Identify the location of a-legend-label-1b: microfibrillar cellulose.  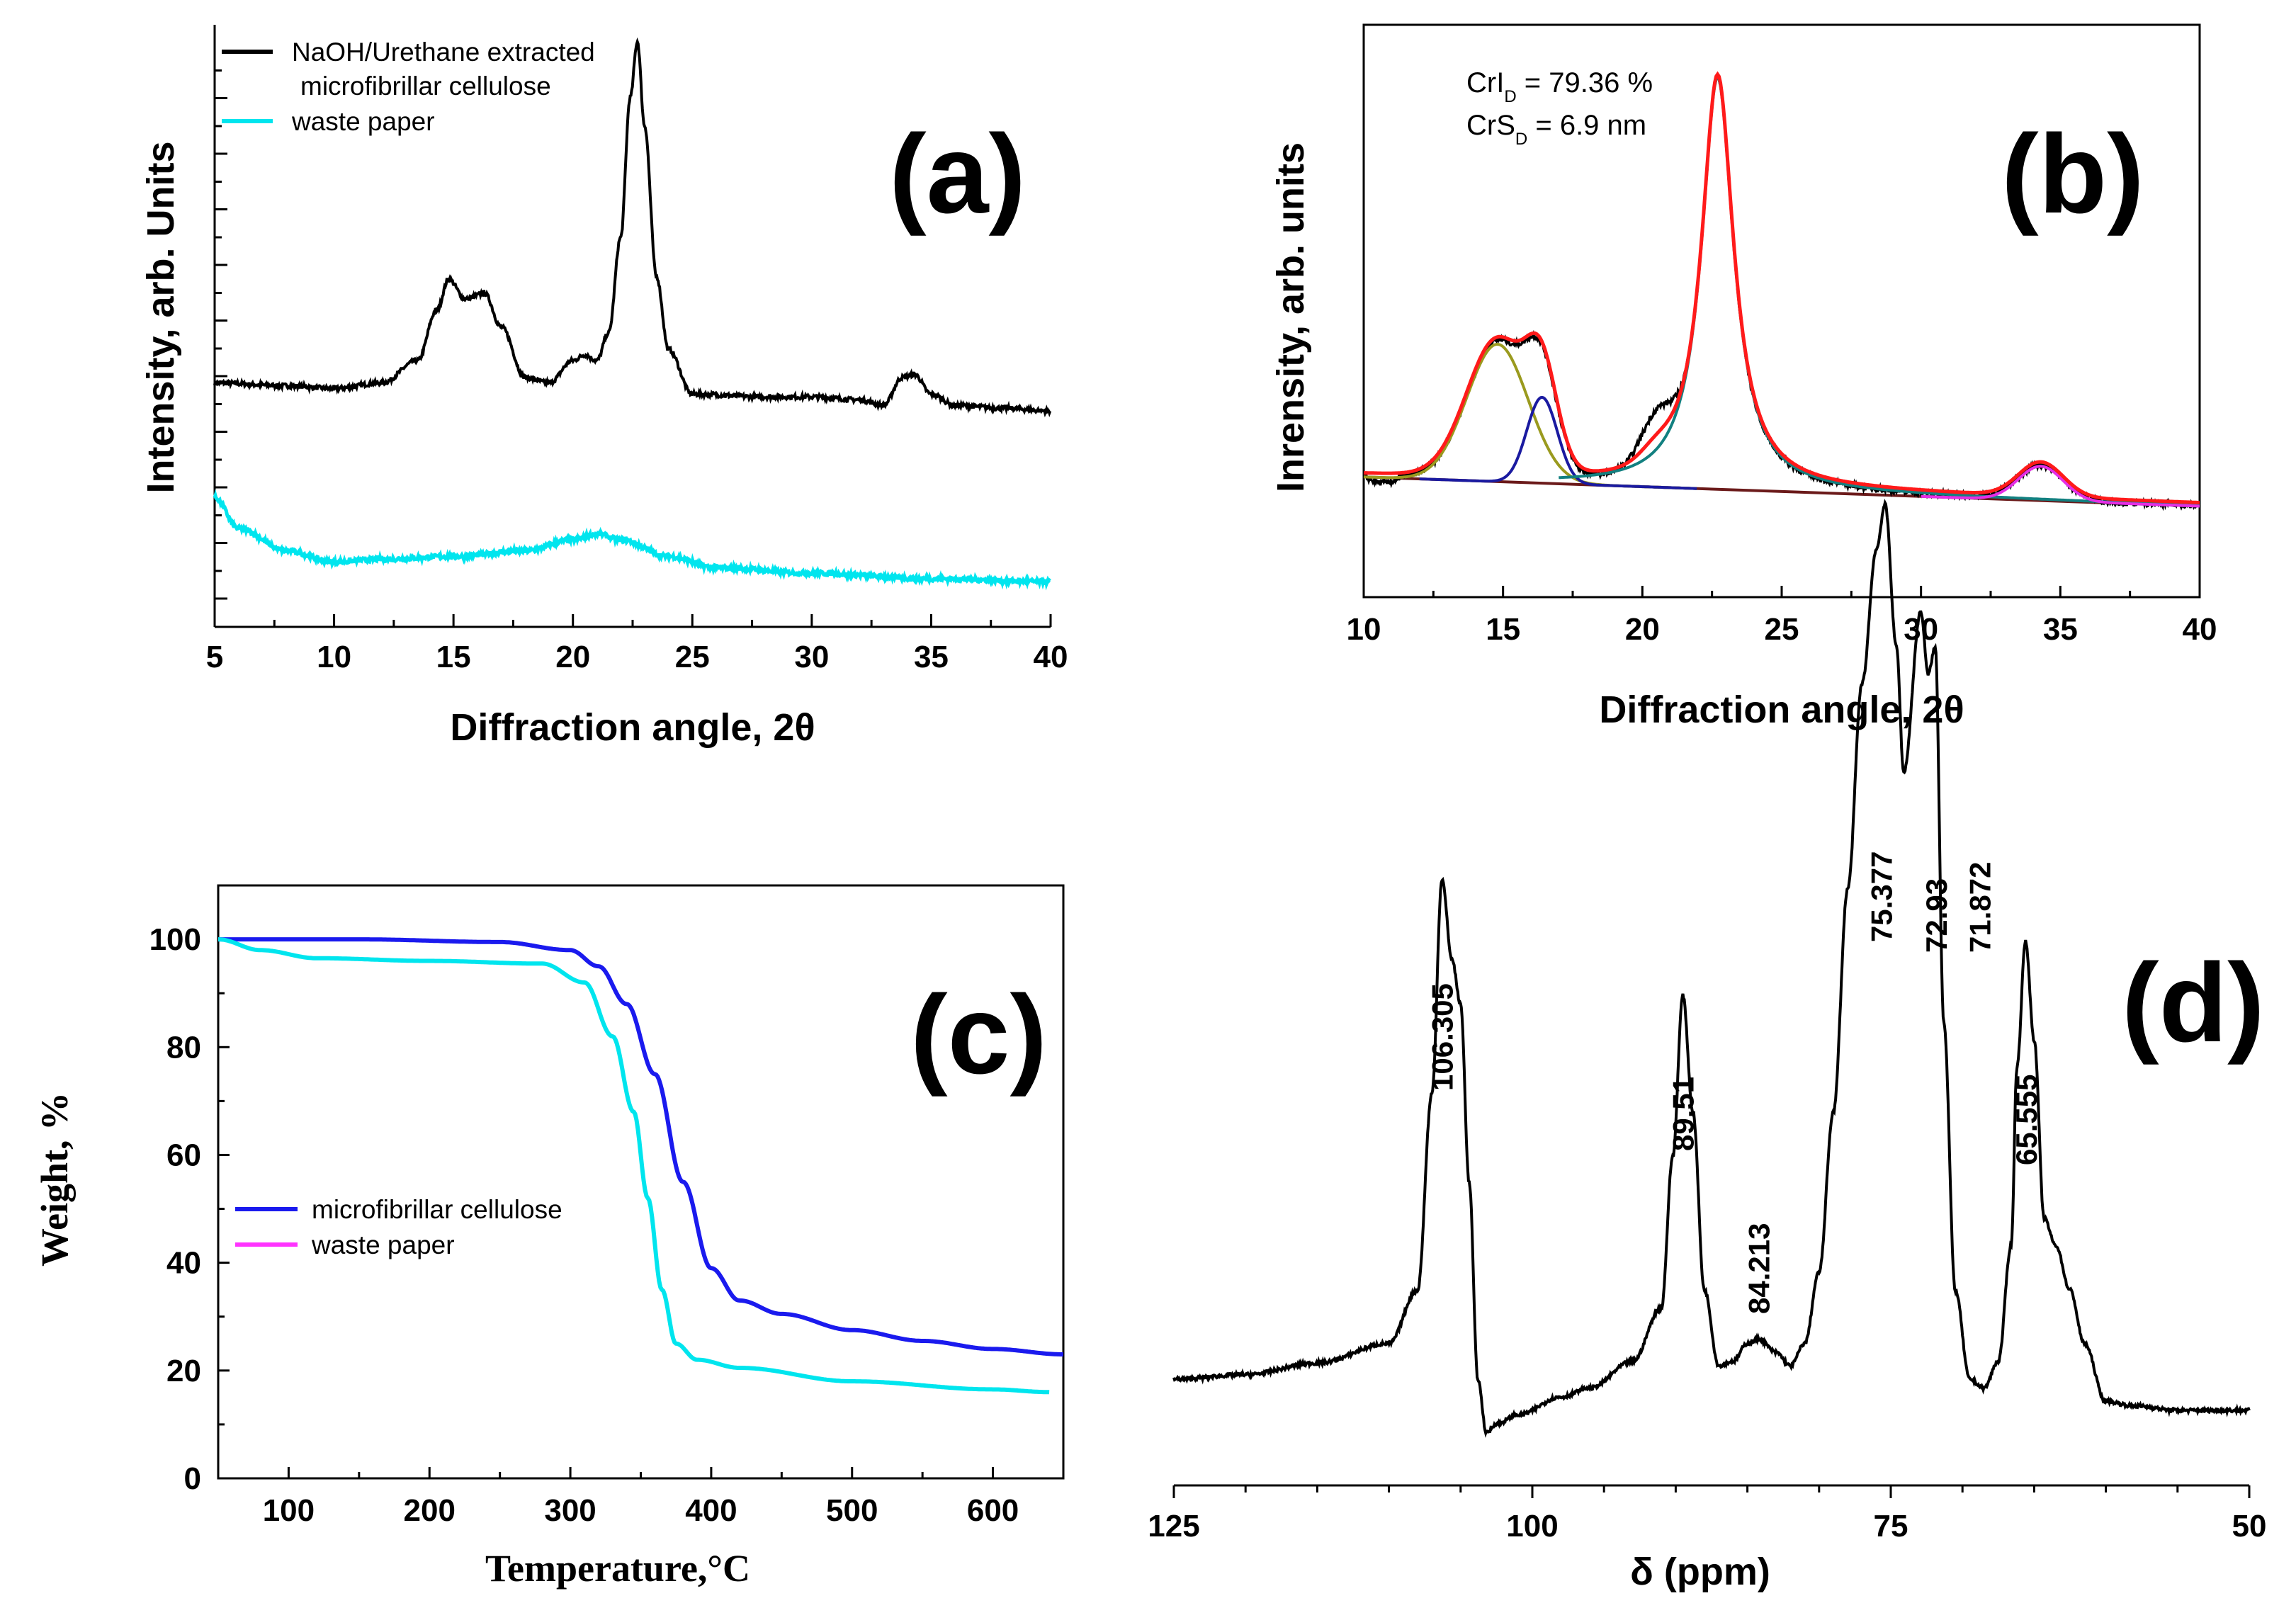
(425, 86).